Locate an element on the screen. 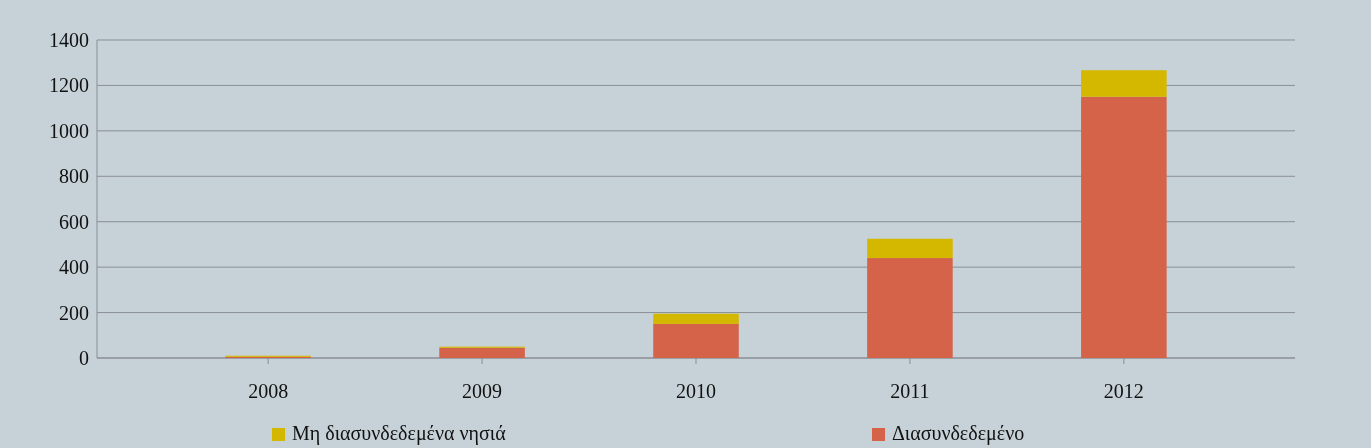 The width and height of the screenshot is (1371, 448). y-tick-label: 1000 is located at coordinates (69, 130).